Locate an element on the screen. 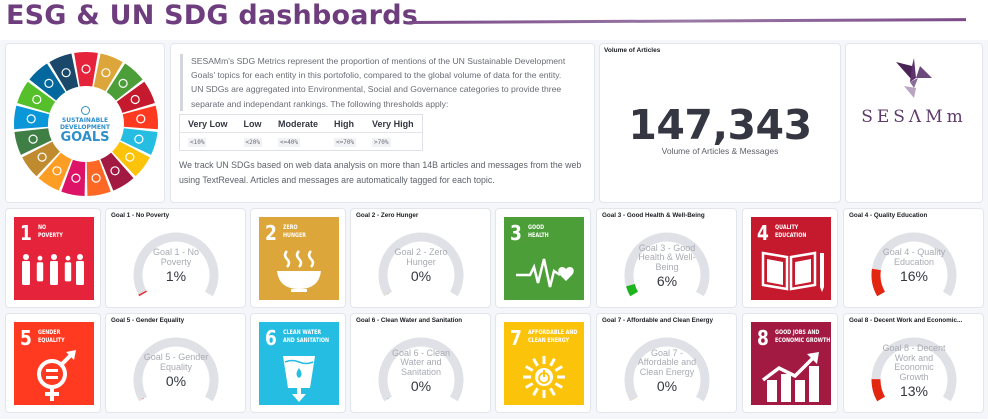 This screenshot has height=419, width=988. sdg-wheel-panel: SUSTAINABLE DEVELOPMENT GOALS is located at coordinates (85, 123).